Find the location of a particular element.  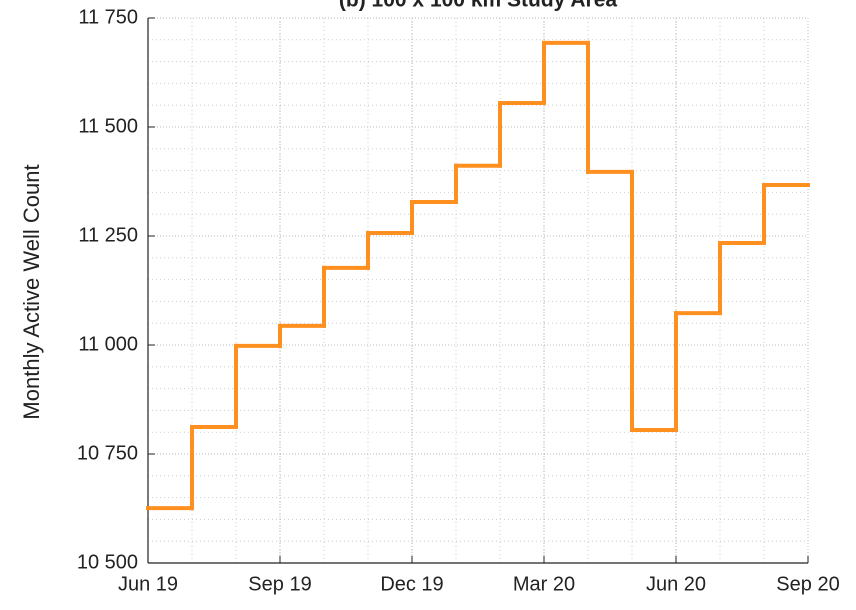

y-tick-label: 10 500 is located at coordinates (107, 562).